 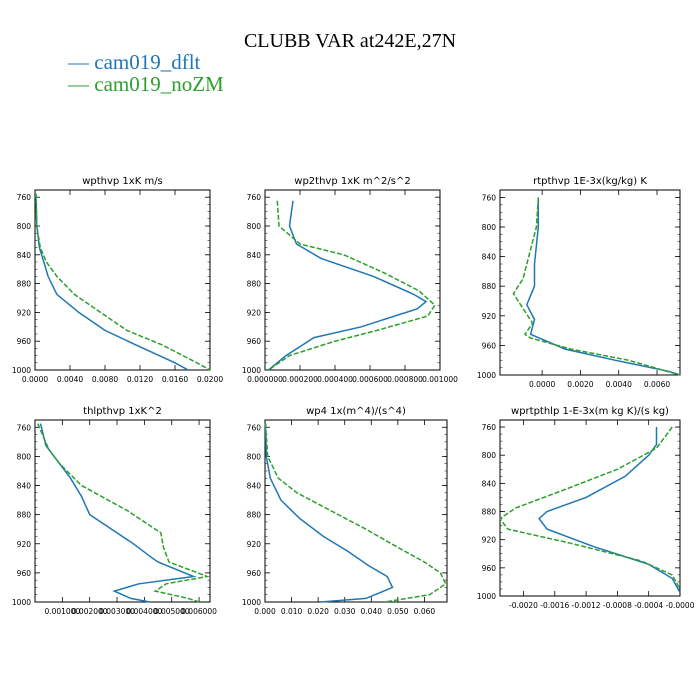 What do you see at coordinates (122, 181) in the screenshot?
I see `panel-title: wpthvp 1xK m/s` at bounding box center [122, 181].